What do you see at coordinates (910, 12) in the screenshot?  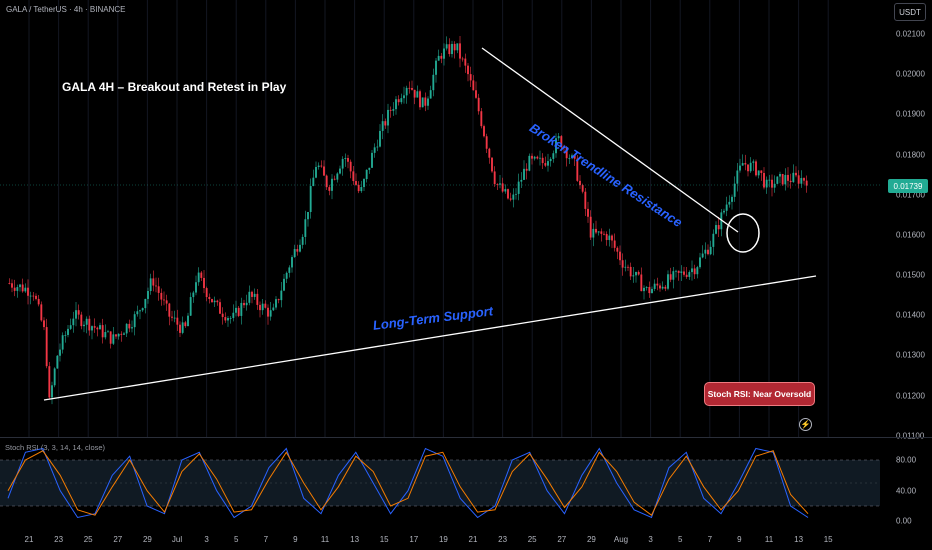 I see `currency-button: USDT` at bounding box center [910, 12].